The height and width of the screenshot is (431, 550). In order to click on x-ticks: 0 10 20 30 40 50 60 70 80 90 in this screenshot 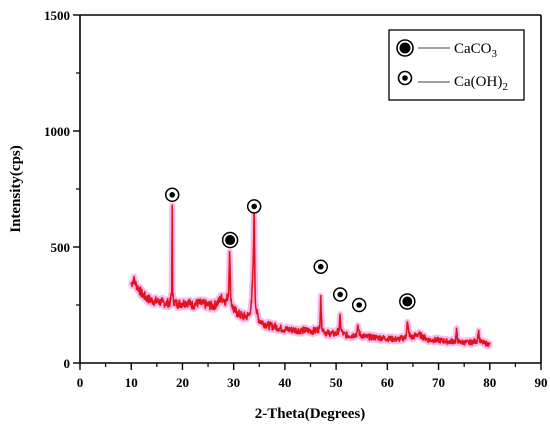, I will do `click(312, 376)`.